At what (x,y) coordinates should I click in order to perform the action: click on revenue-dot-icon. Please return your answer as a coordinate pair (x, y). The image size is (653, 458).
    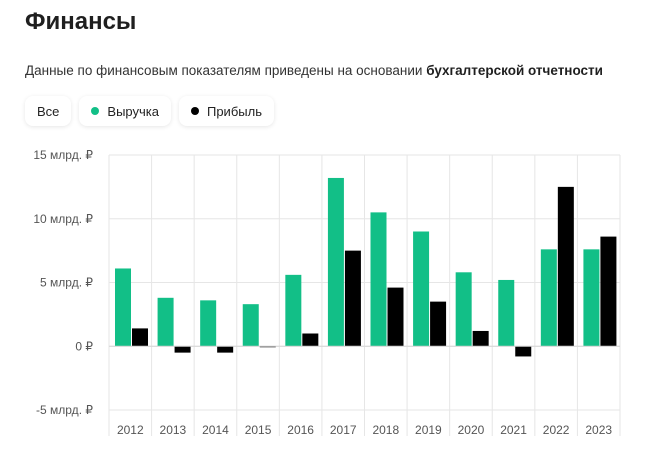
    Looking at the image, I should click on (95, 111).